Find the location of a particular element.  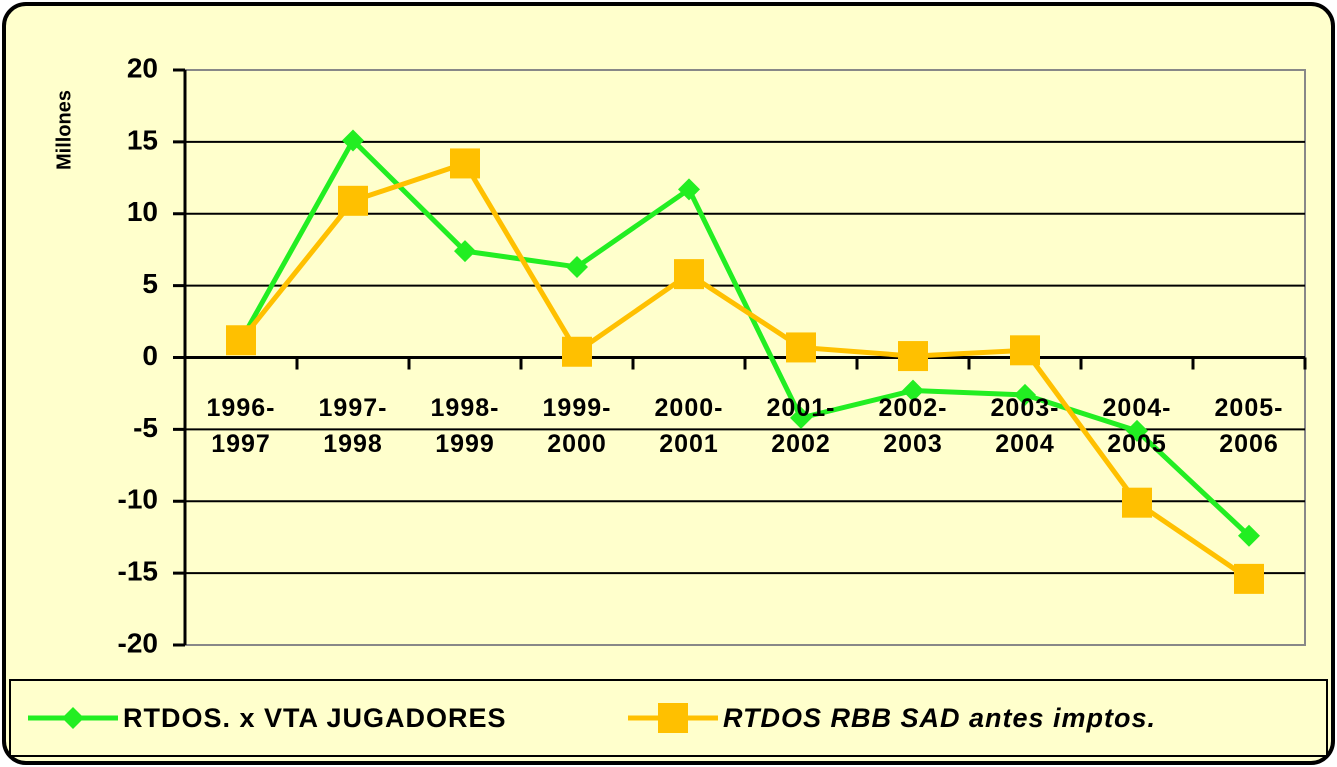

x-tick-label: 1999-2000 is located at coordinates (577, 425).